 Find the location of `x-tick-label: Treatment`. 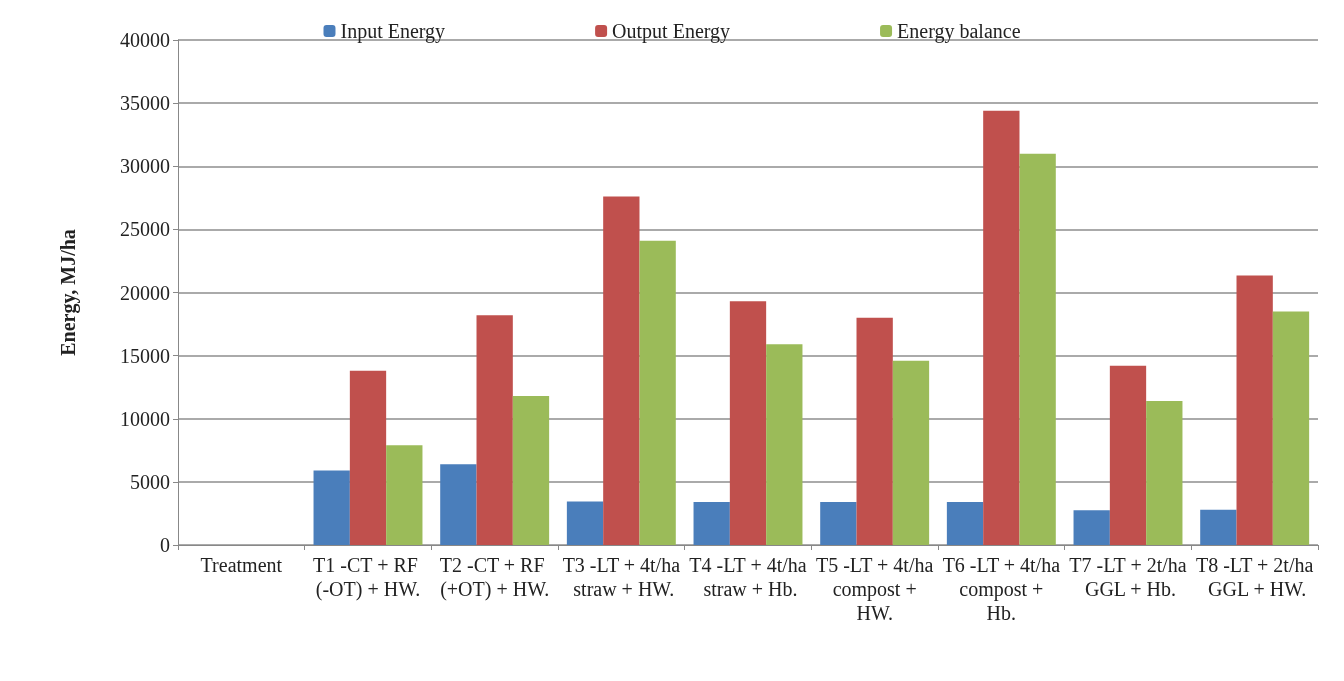

x-tick-label: Treatment is located at coordinates (241, 565).